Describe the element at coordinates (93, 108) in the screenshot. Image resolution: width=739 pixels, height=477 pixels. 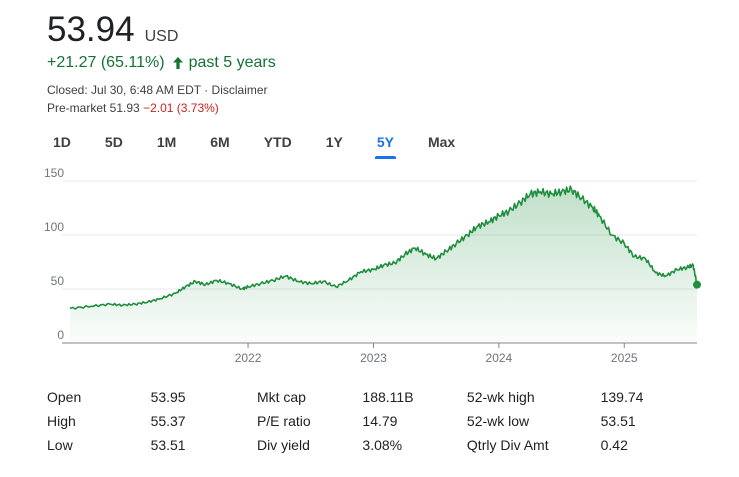
I see `premarket-price: Pre-market 51.93` at that location.